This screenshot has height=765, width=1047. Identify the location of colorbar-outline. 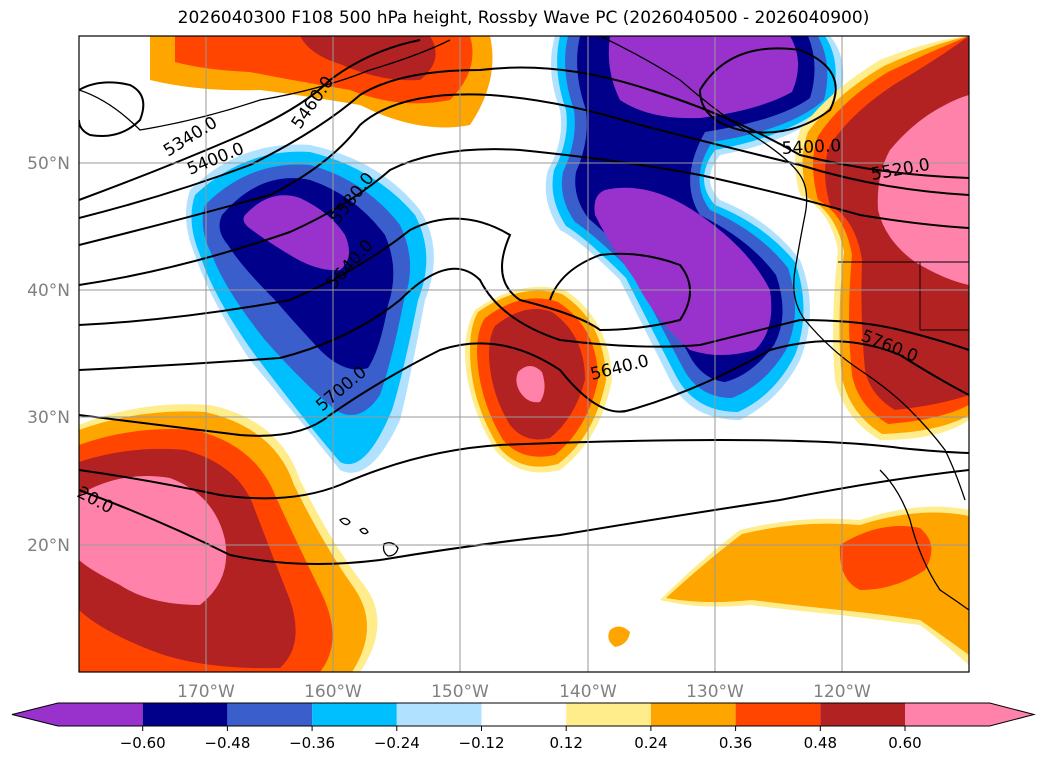
(523, 714).